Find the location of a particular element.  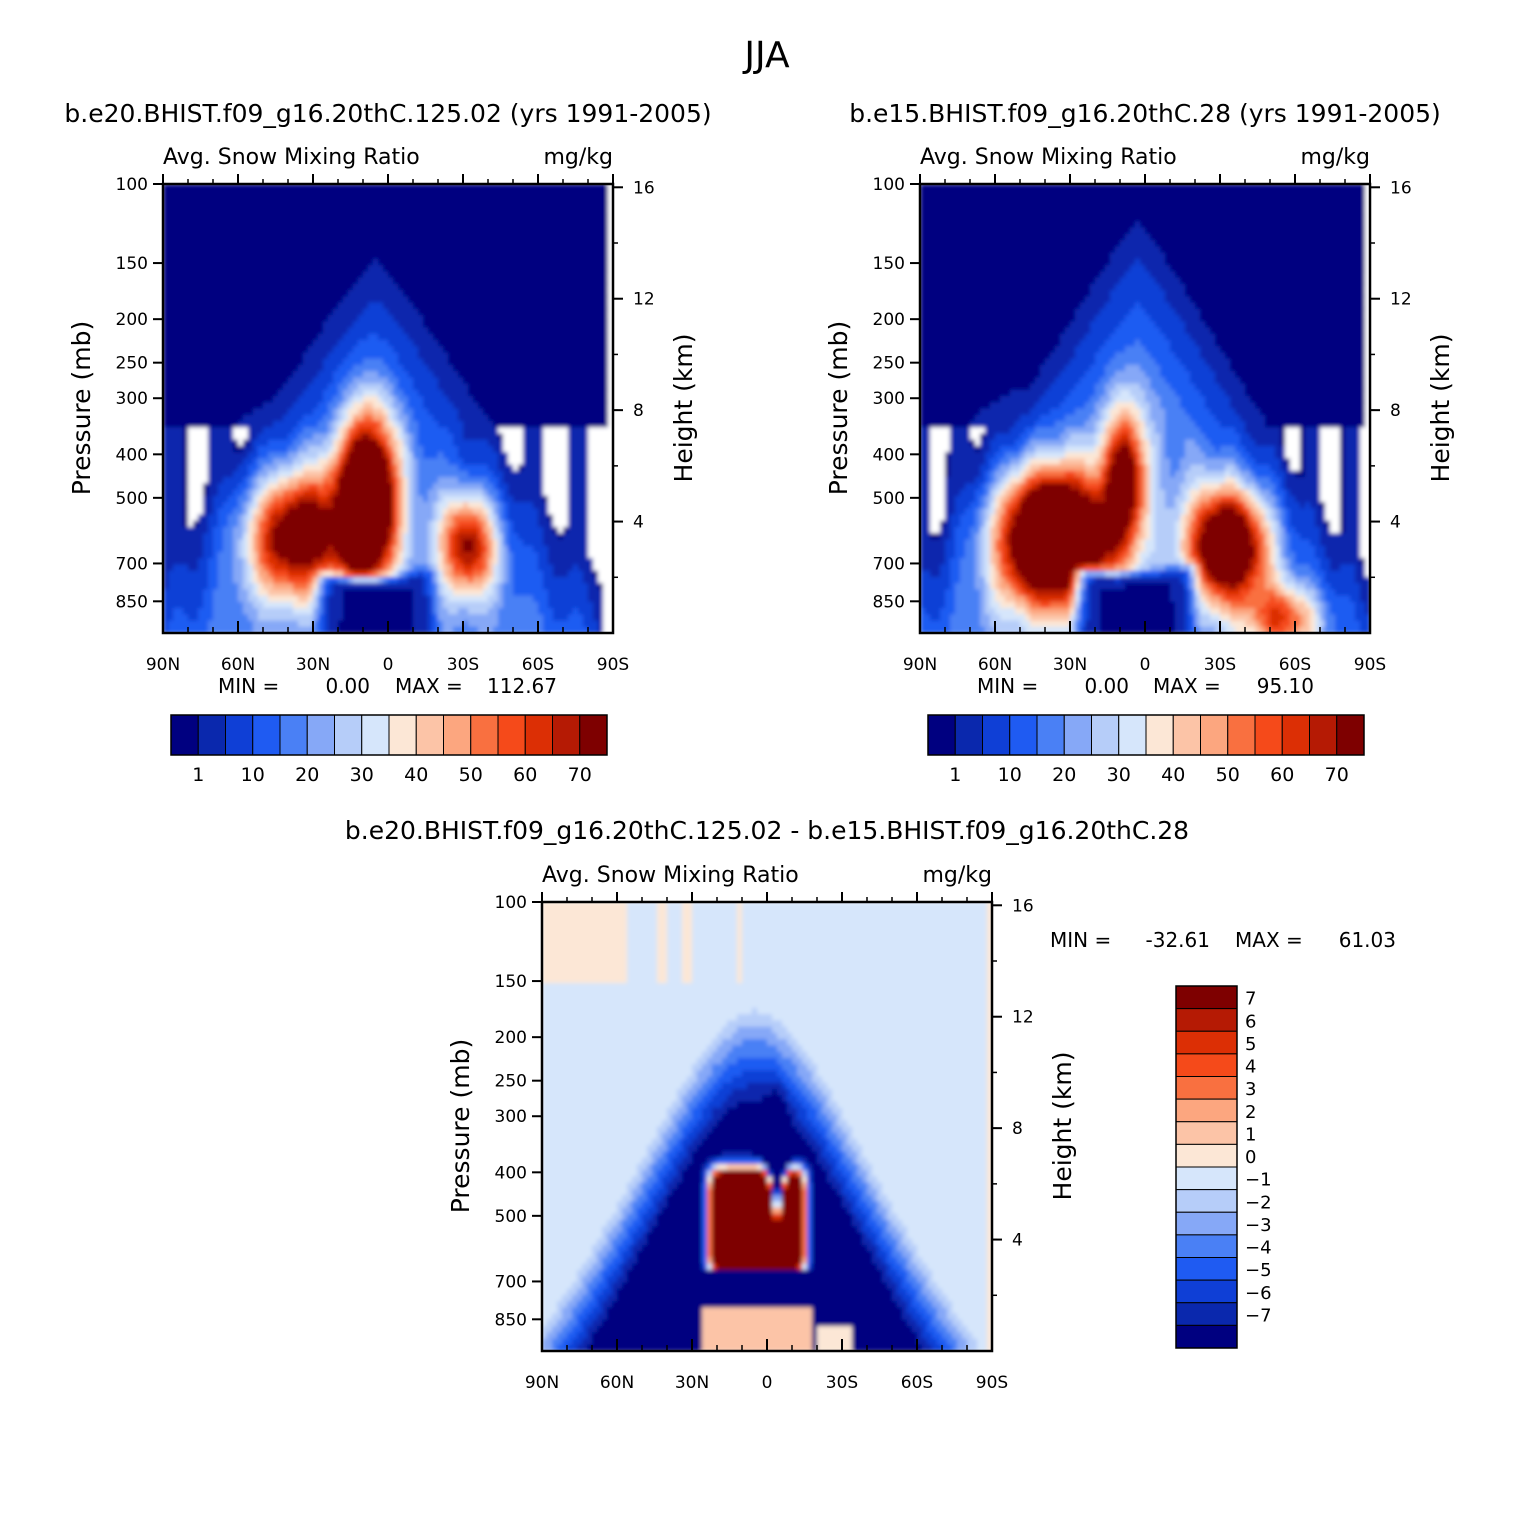

y-tick-label: 300 is located at coordinates (889, 399).